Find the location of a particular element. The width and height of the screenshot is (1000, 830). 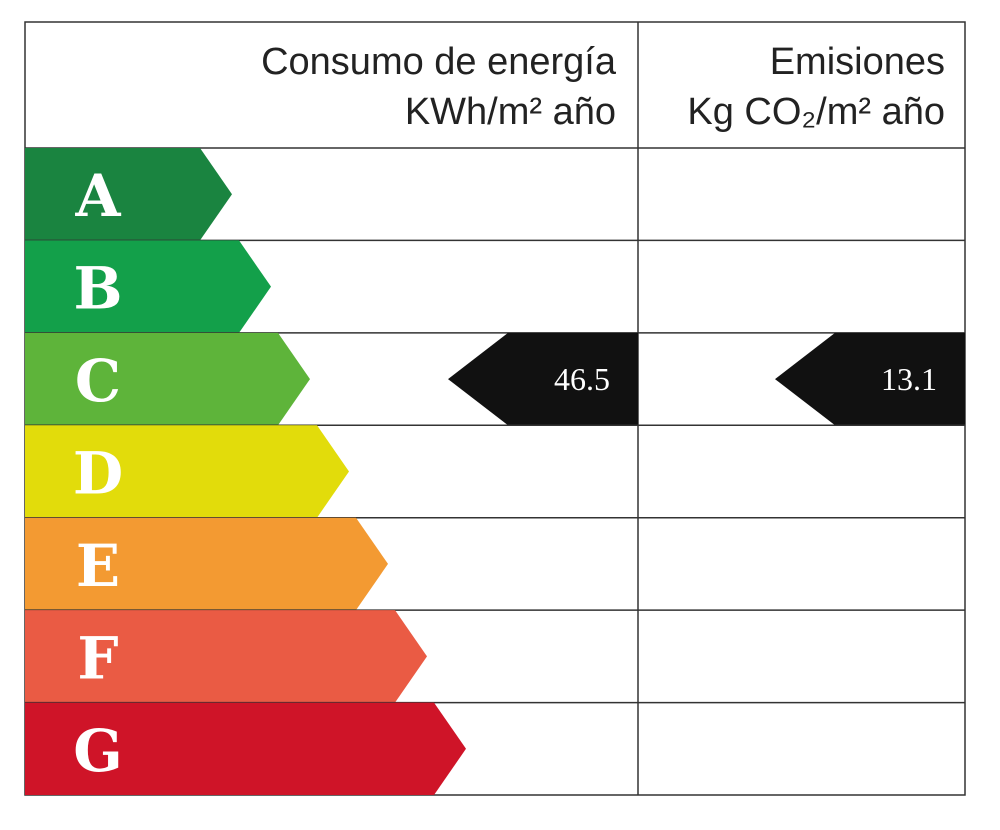

rating-letter: C is located at coordinates (98, 381).